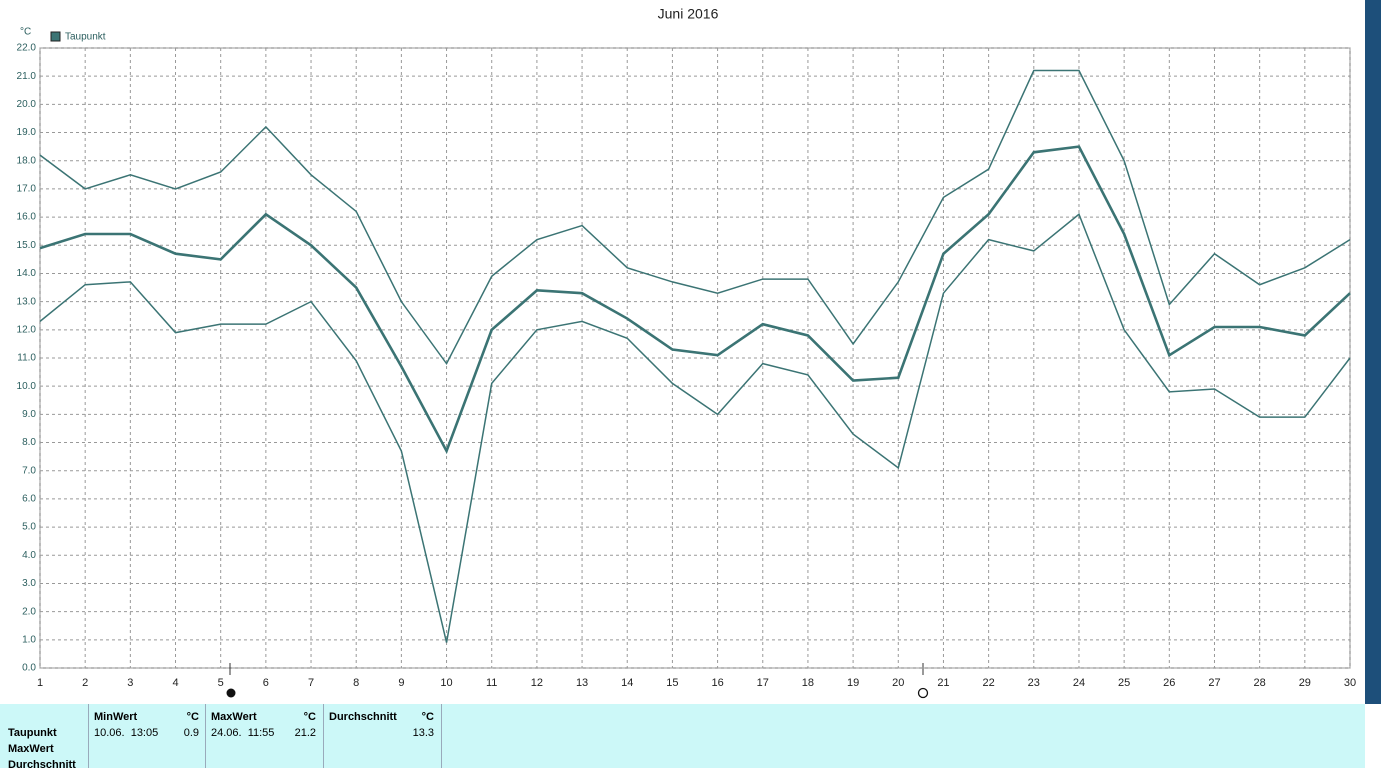  I want to click on x-tick-label: 22, so click(988, 683).